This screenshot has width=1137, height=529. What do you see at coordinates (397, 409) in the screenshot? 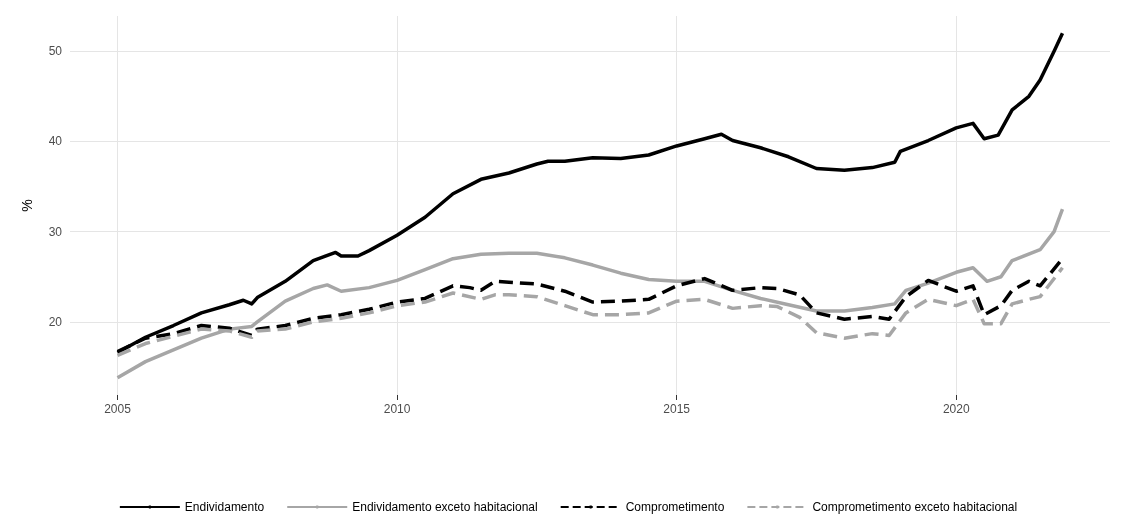
I see `x-tick-label: 2010` at bounding box center [397, 409].